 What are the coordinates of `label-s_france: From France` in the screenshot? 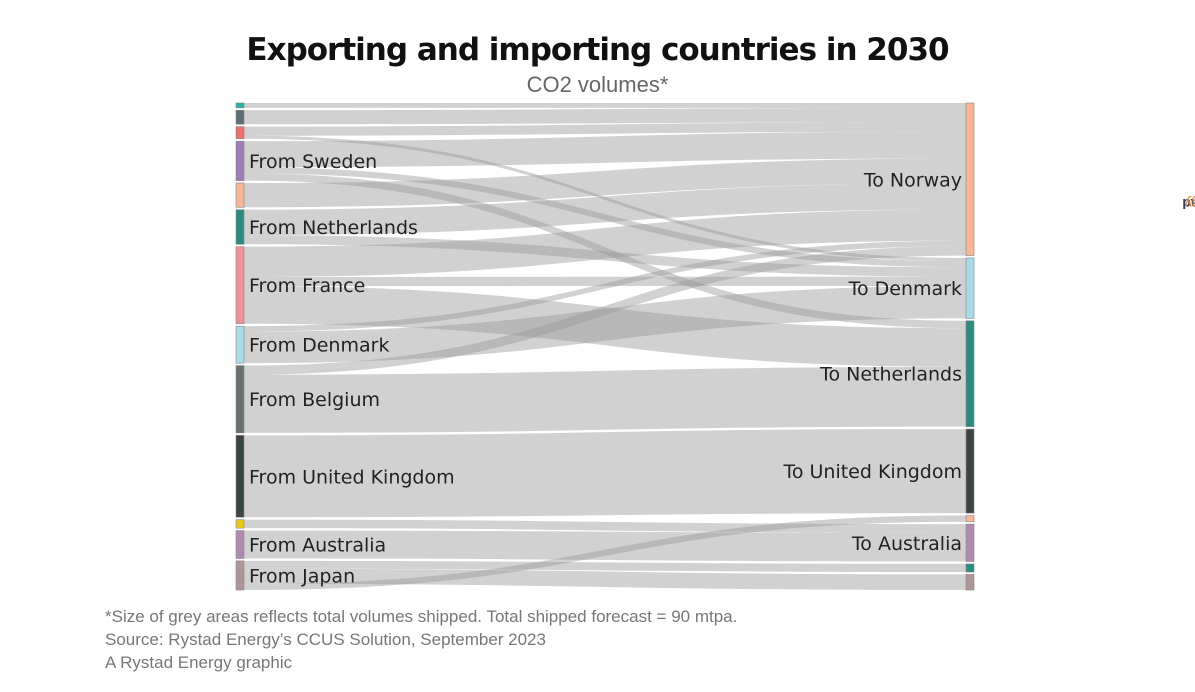 It's located at (307, 286).